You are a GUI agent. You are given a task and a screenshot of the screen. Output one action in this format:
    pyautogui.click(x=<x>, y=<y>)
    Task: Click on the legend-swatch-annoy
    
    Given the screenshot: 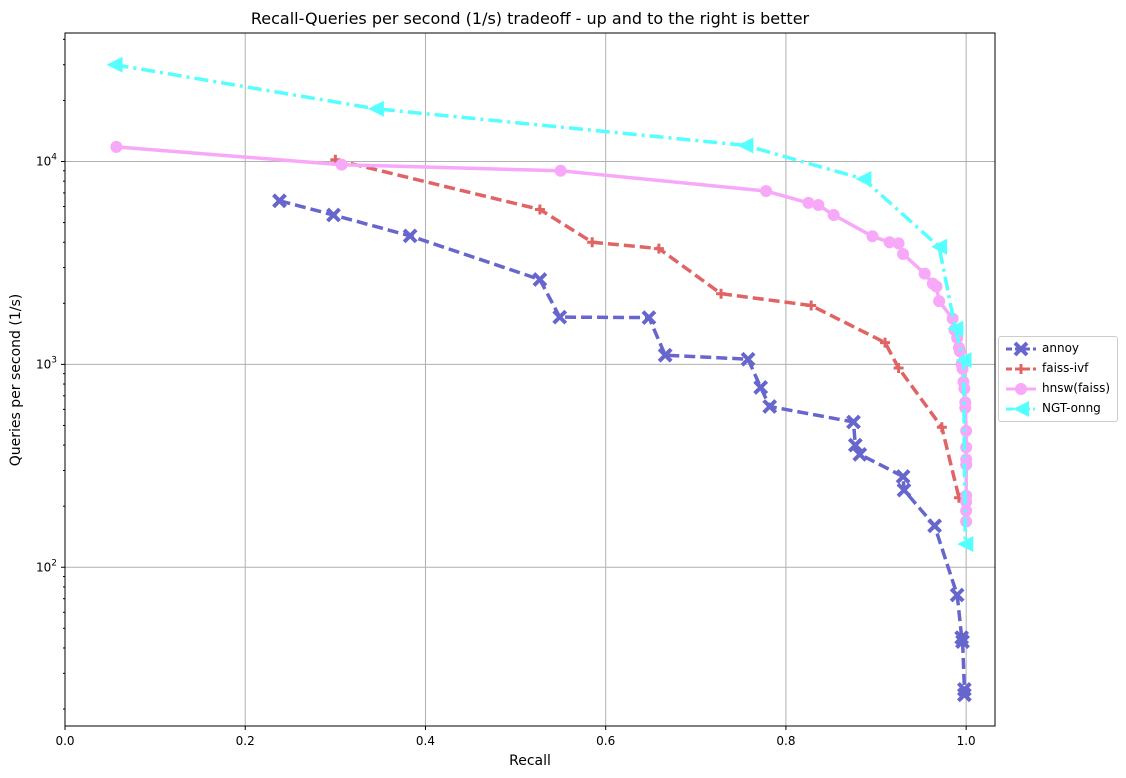 What is the action you would take?
    pyautogui.click(x=1021, y=349)
    